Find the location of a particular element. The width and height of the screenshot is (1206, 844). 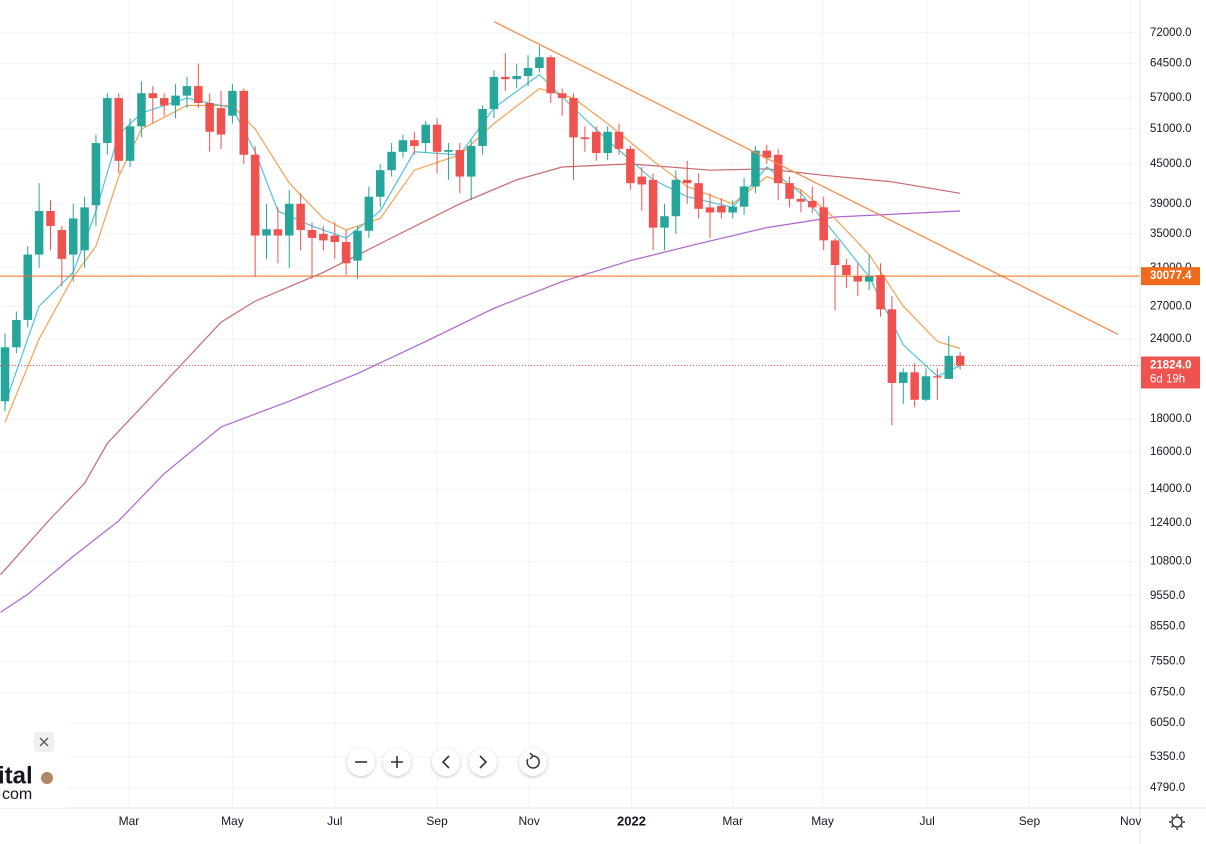

hline-label-box is located at coordinates (1170, 276).